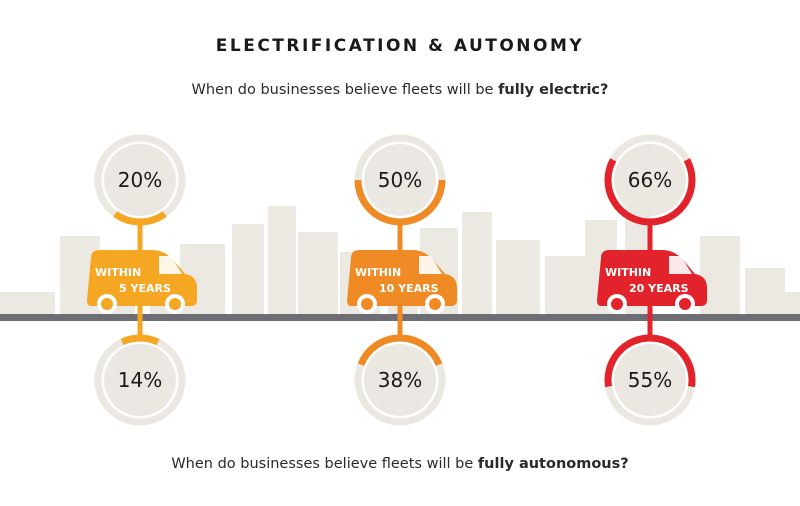 This screenshot has height=506, width=800. What do you see at coordinates (409, 288) in the screenshot?
I see `category-label-line2: 10 YEARS` at bounding box center [409, 288].